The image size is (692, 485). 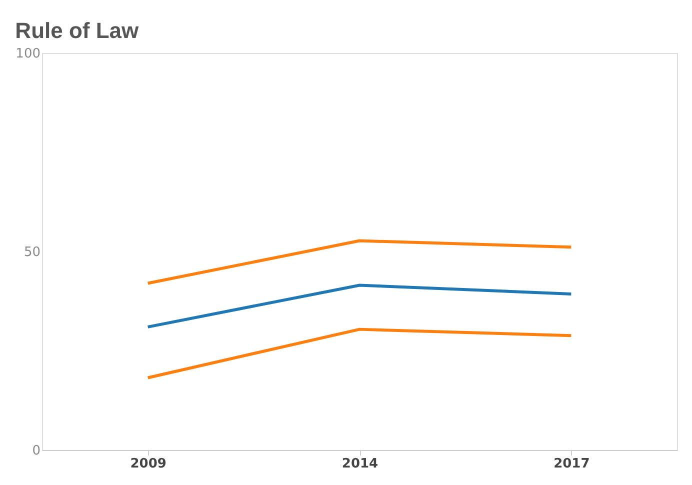 I want to click on chart-title: Rule of Law, so click(x=77, y=30).